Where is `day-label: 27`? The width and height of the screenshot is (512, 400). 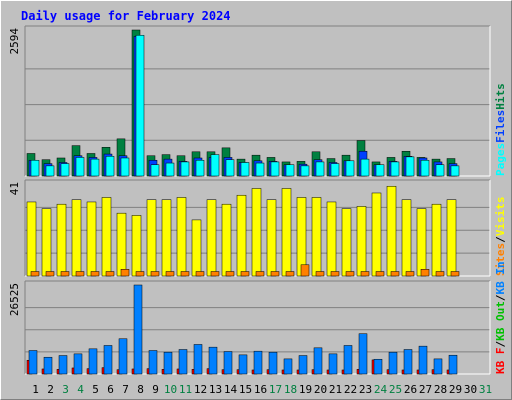
day-label: 27 is located at coordinates (425, 389).